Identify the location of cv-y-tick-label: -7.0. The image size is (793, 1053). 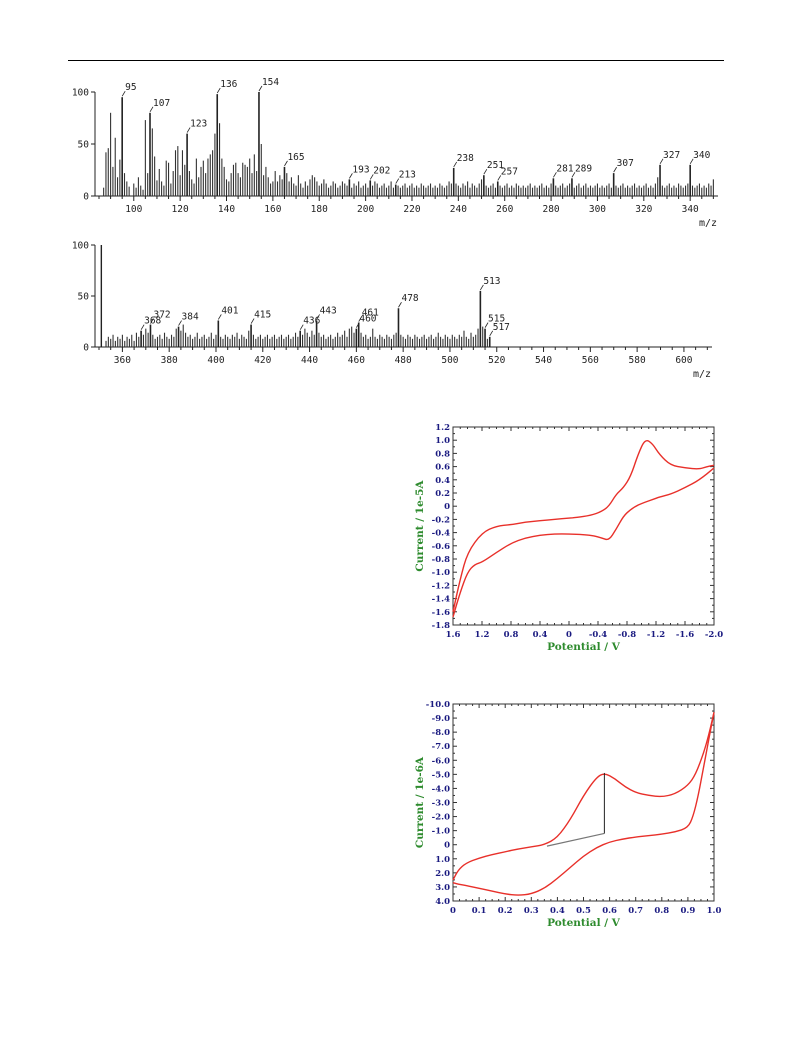
(441, 747).